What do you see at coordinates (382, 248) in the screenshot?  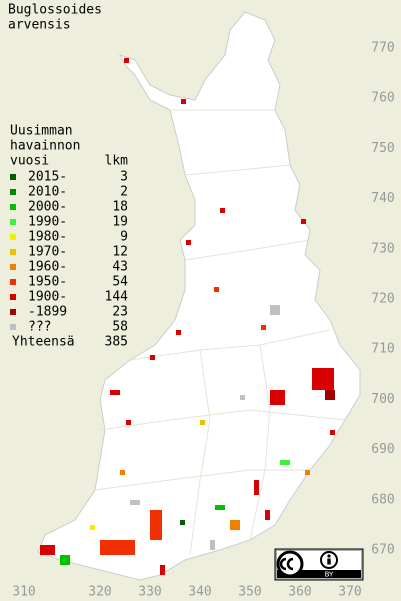 I see `y-coordinate-label: 730` at bounding box center [382, 248].